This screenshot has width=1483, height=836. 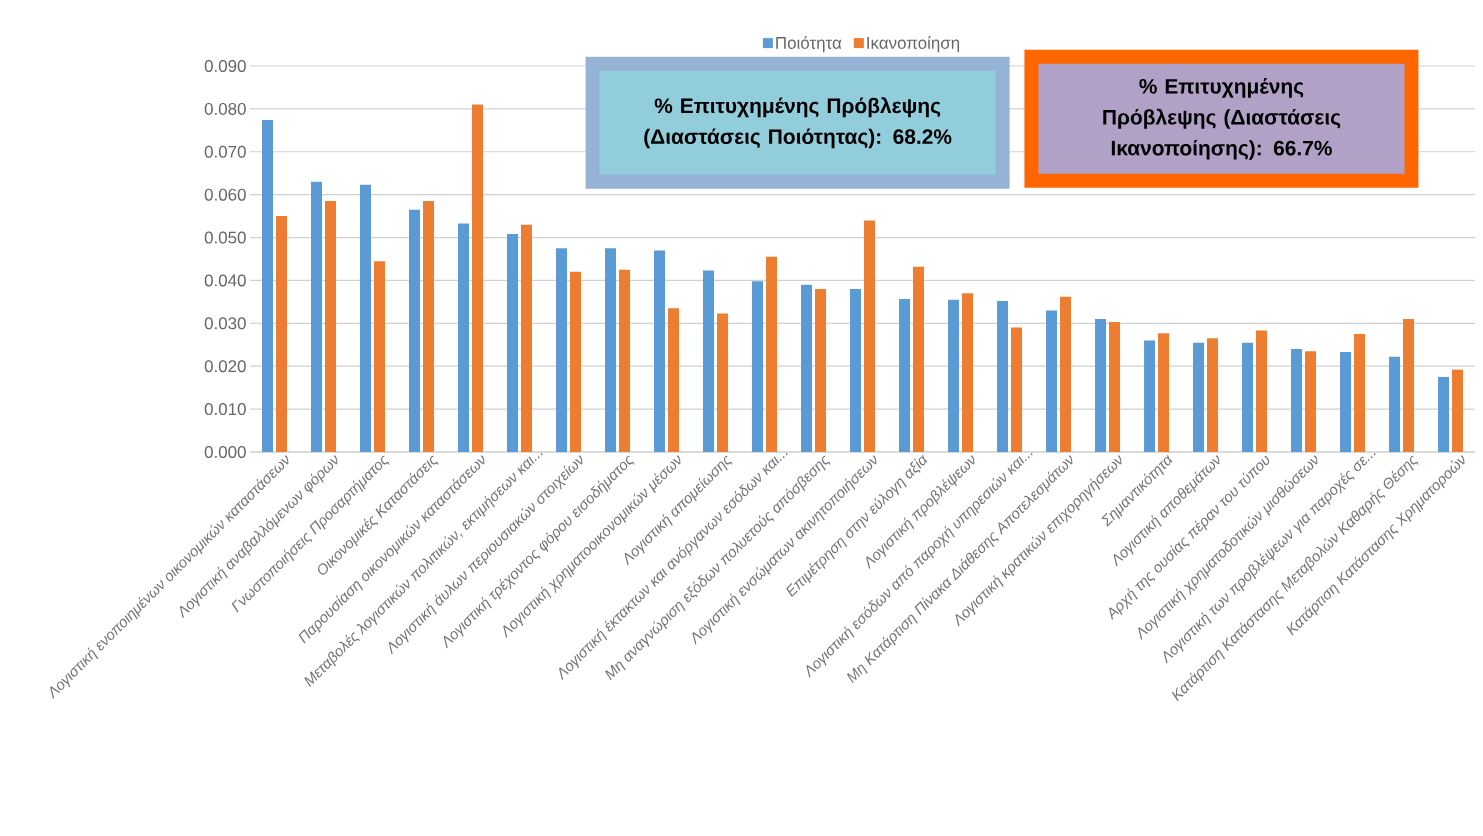 I want to click on annotation: % Επιτυχημένης Πρόβλεψης (Διαστάσεις Ικανοποίησης): 66.7%, so click(x=1222, y=119).